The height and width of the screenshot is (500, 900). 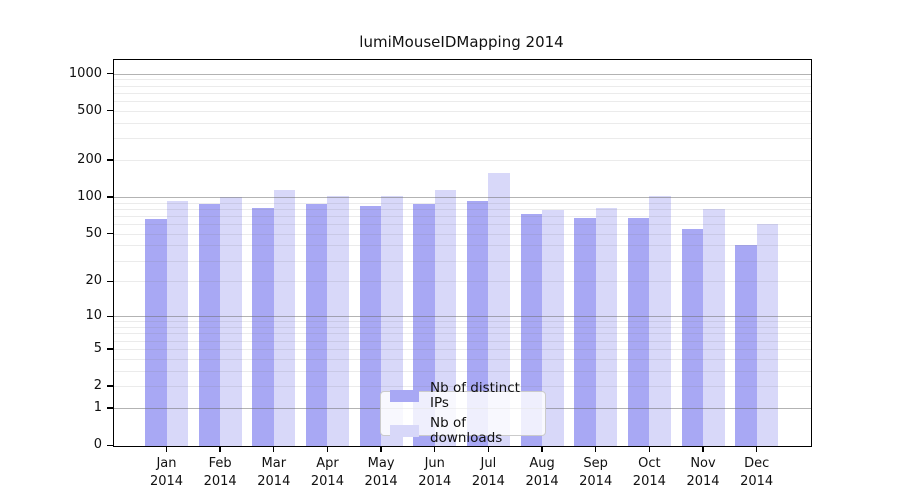 What do you see at coordinates (89, 159) in the screenshot?
I see `y-tick-label: 200` at bounding box center [89, 159].